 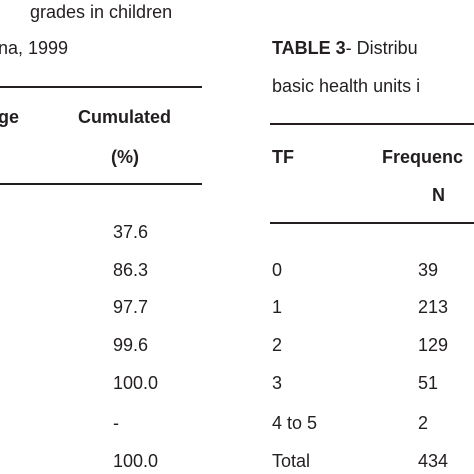 I want to click on cell: 86.3, so click(x=131, y=270).